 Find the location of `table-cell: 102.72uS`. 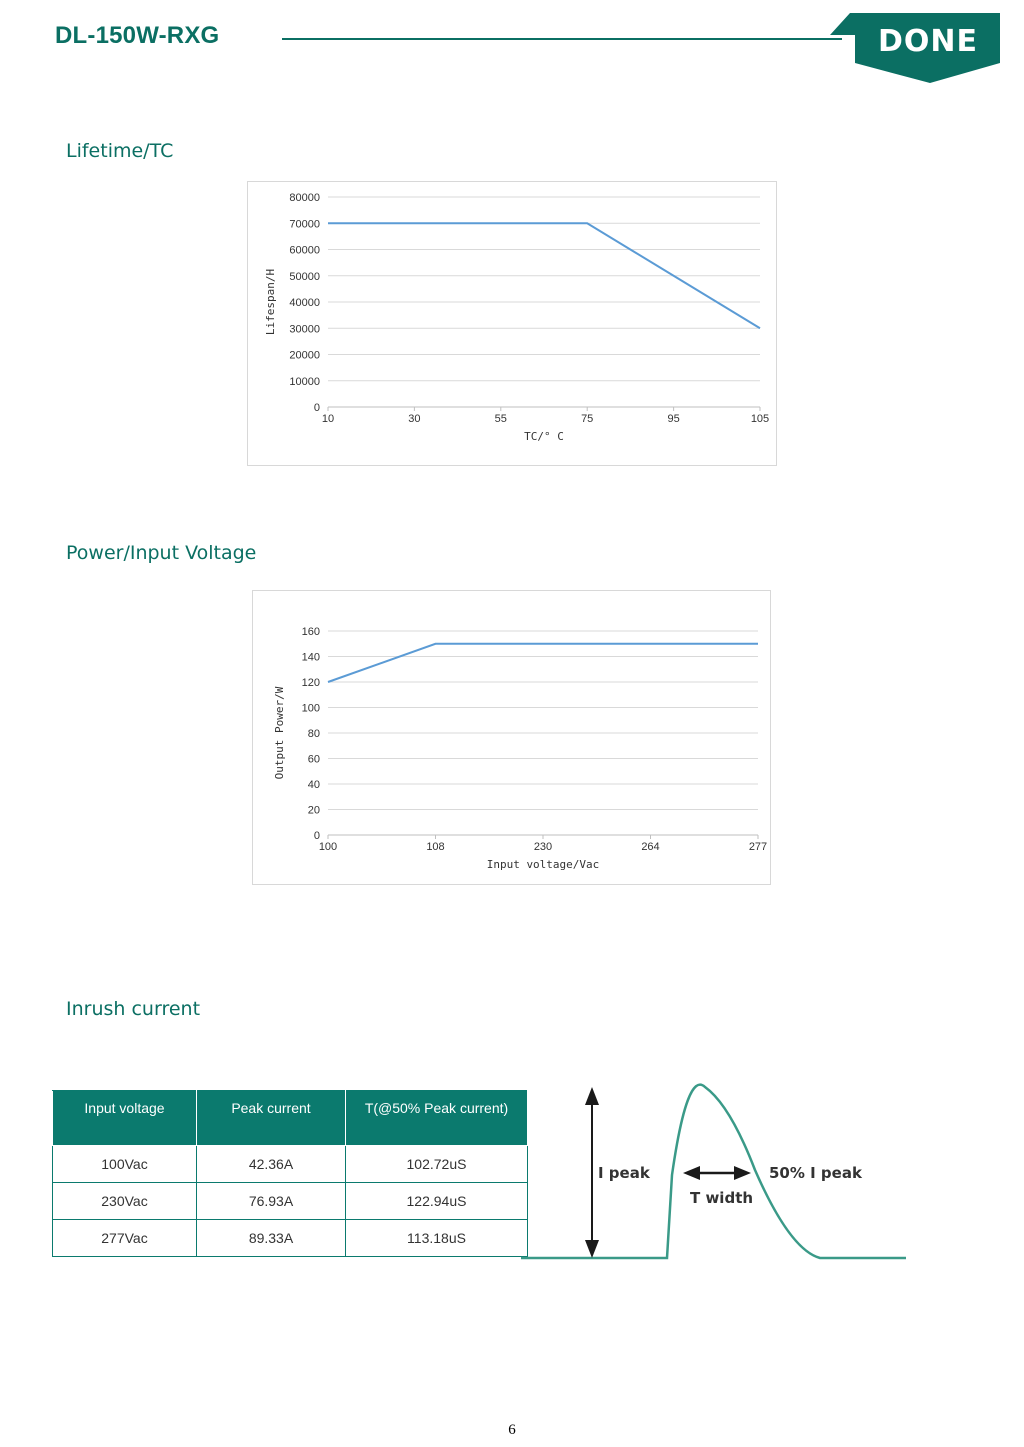

table-cell: 102.72uS is located at coordinates (436, 1164).